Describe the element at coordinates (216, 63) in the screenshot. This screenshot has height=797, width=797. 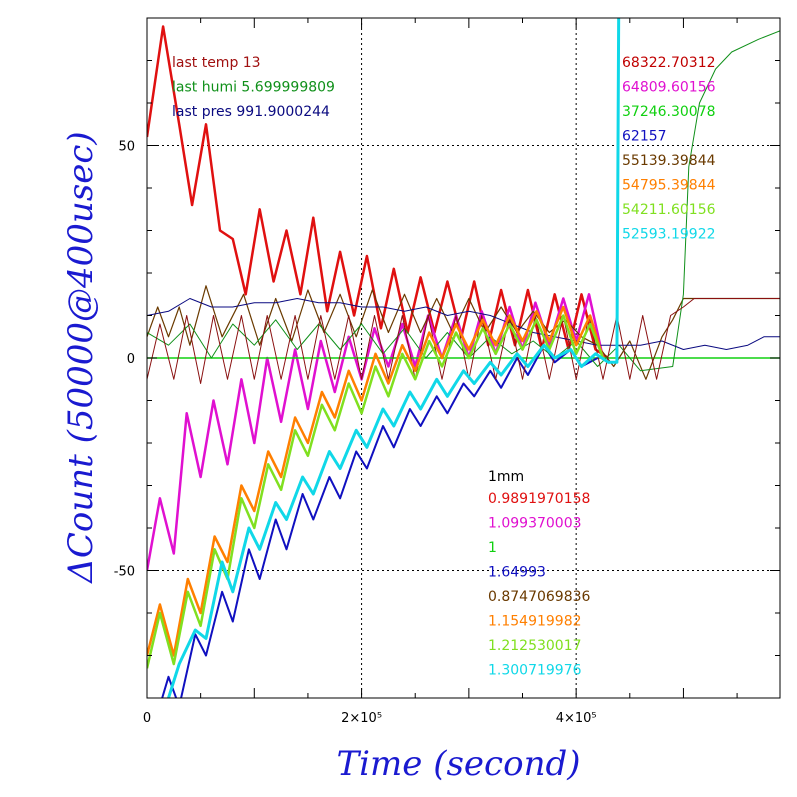
I see `env-info-line: last temp 13` at that location.